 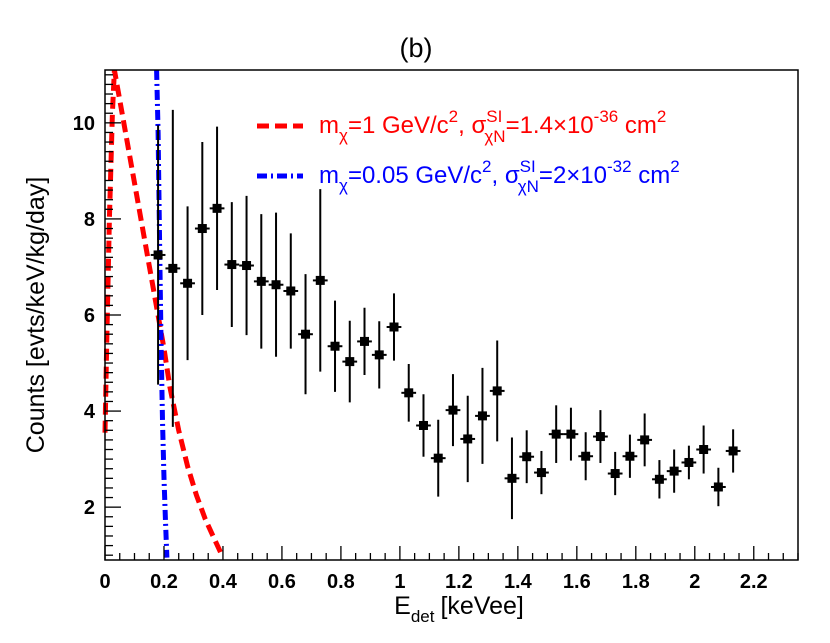 I want to click on x-axis-label-sub: det, so click(x=423, y=616).